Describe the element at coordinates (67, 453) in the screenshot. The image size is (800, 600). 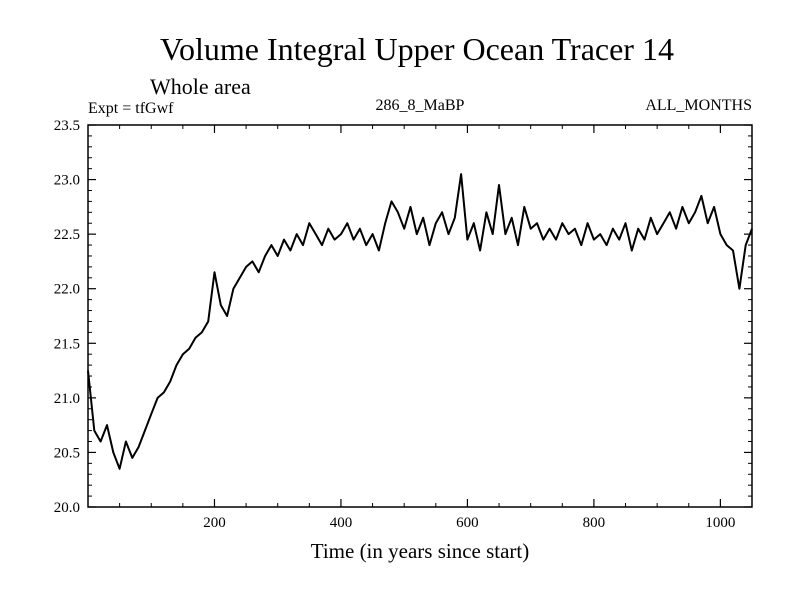
I see `y-tick-label: 20.5` at that location.